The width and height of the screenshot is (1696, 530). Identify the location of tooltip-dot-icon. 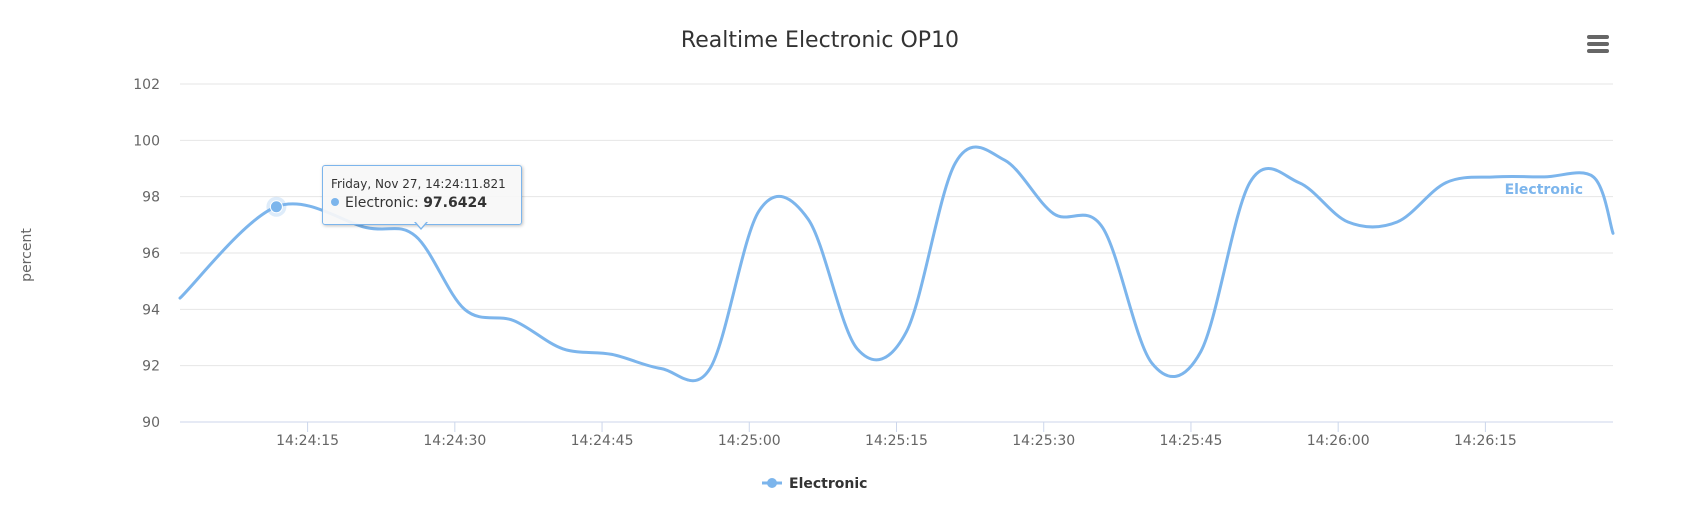
(335, 202).